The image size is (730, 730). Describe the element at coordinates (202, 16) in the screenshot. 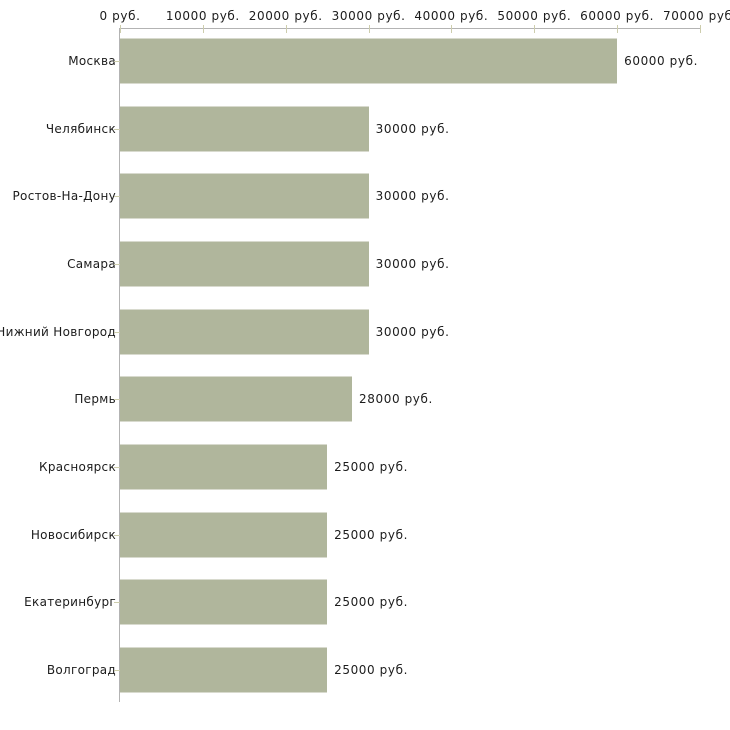

I see `x-tick-label: 10000 руб.` at that location.